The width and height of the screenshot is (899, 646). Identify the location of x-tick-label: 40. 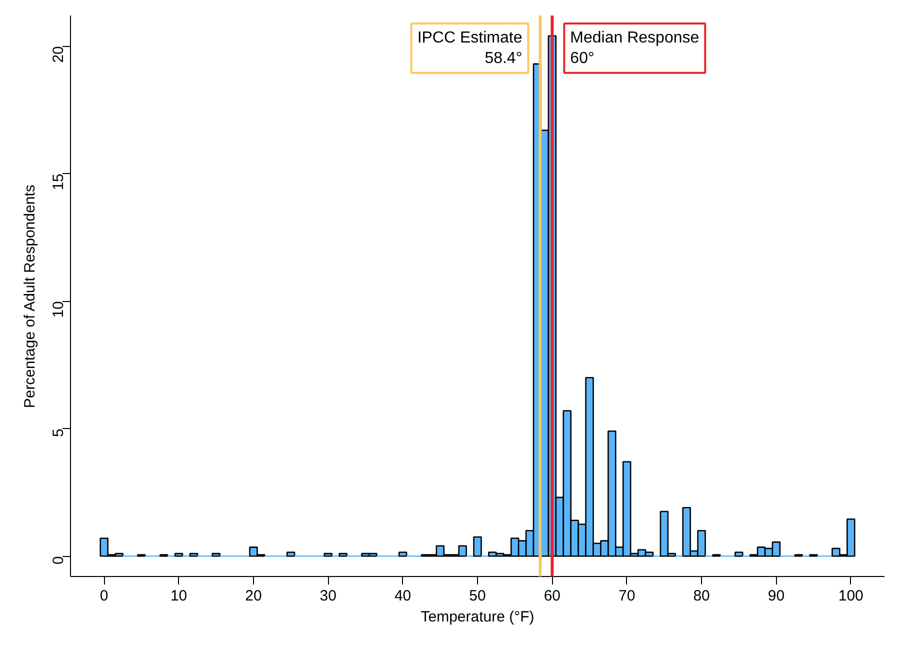
(403, 596).